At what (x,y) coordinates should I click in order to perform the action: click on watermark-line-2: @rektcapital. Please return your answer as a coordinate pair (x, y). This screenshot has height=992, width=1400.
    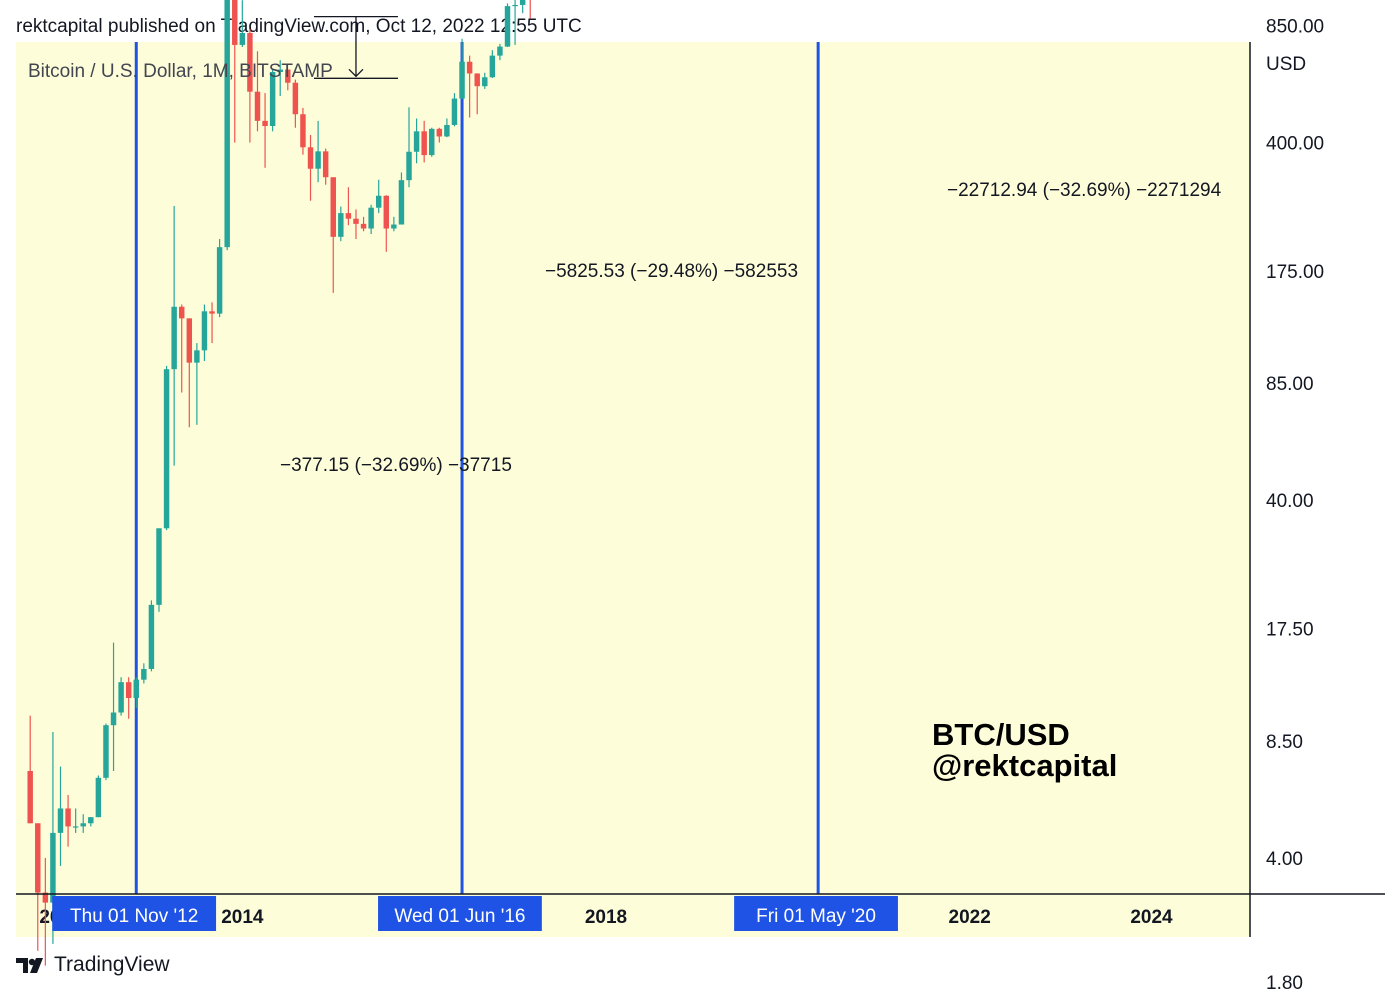
    Looking at the image, I should click on (1024, 765).